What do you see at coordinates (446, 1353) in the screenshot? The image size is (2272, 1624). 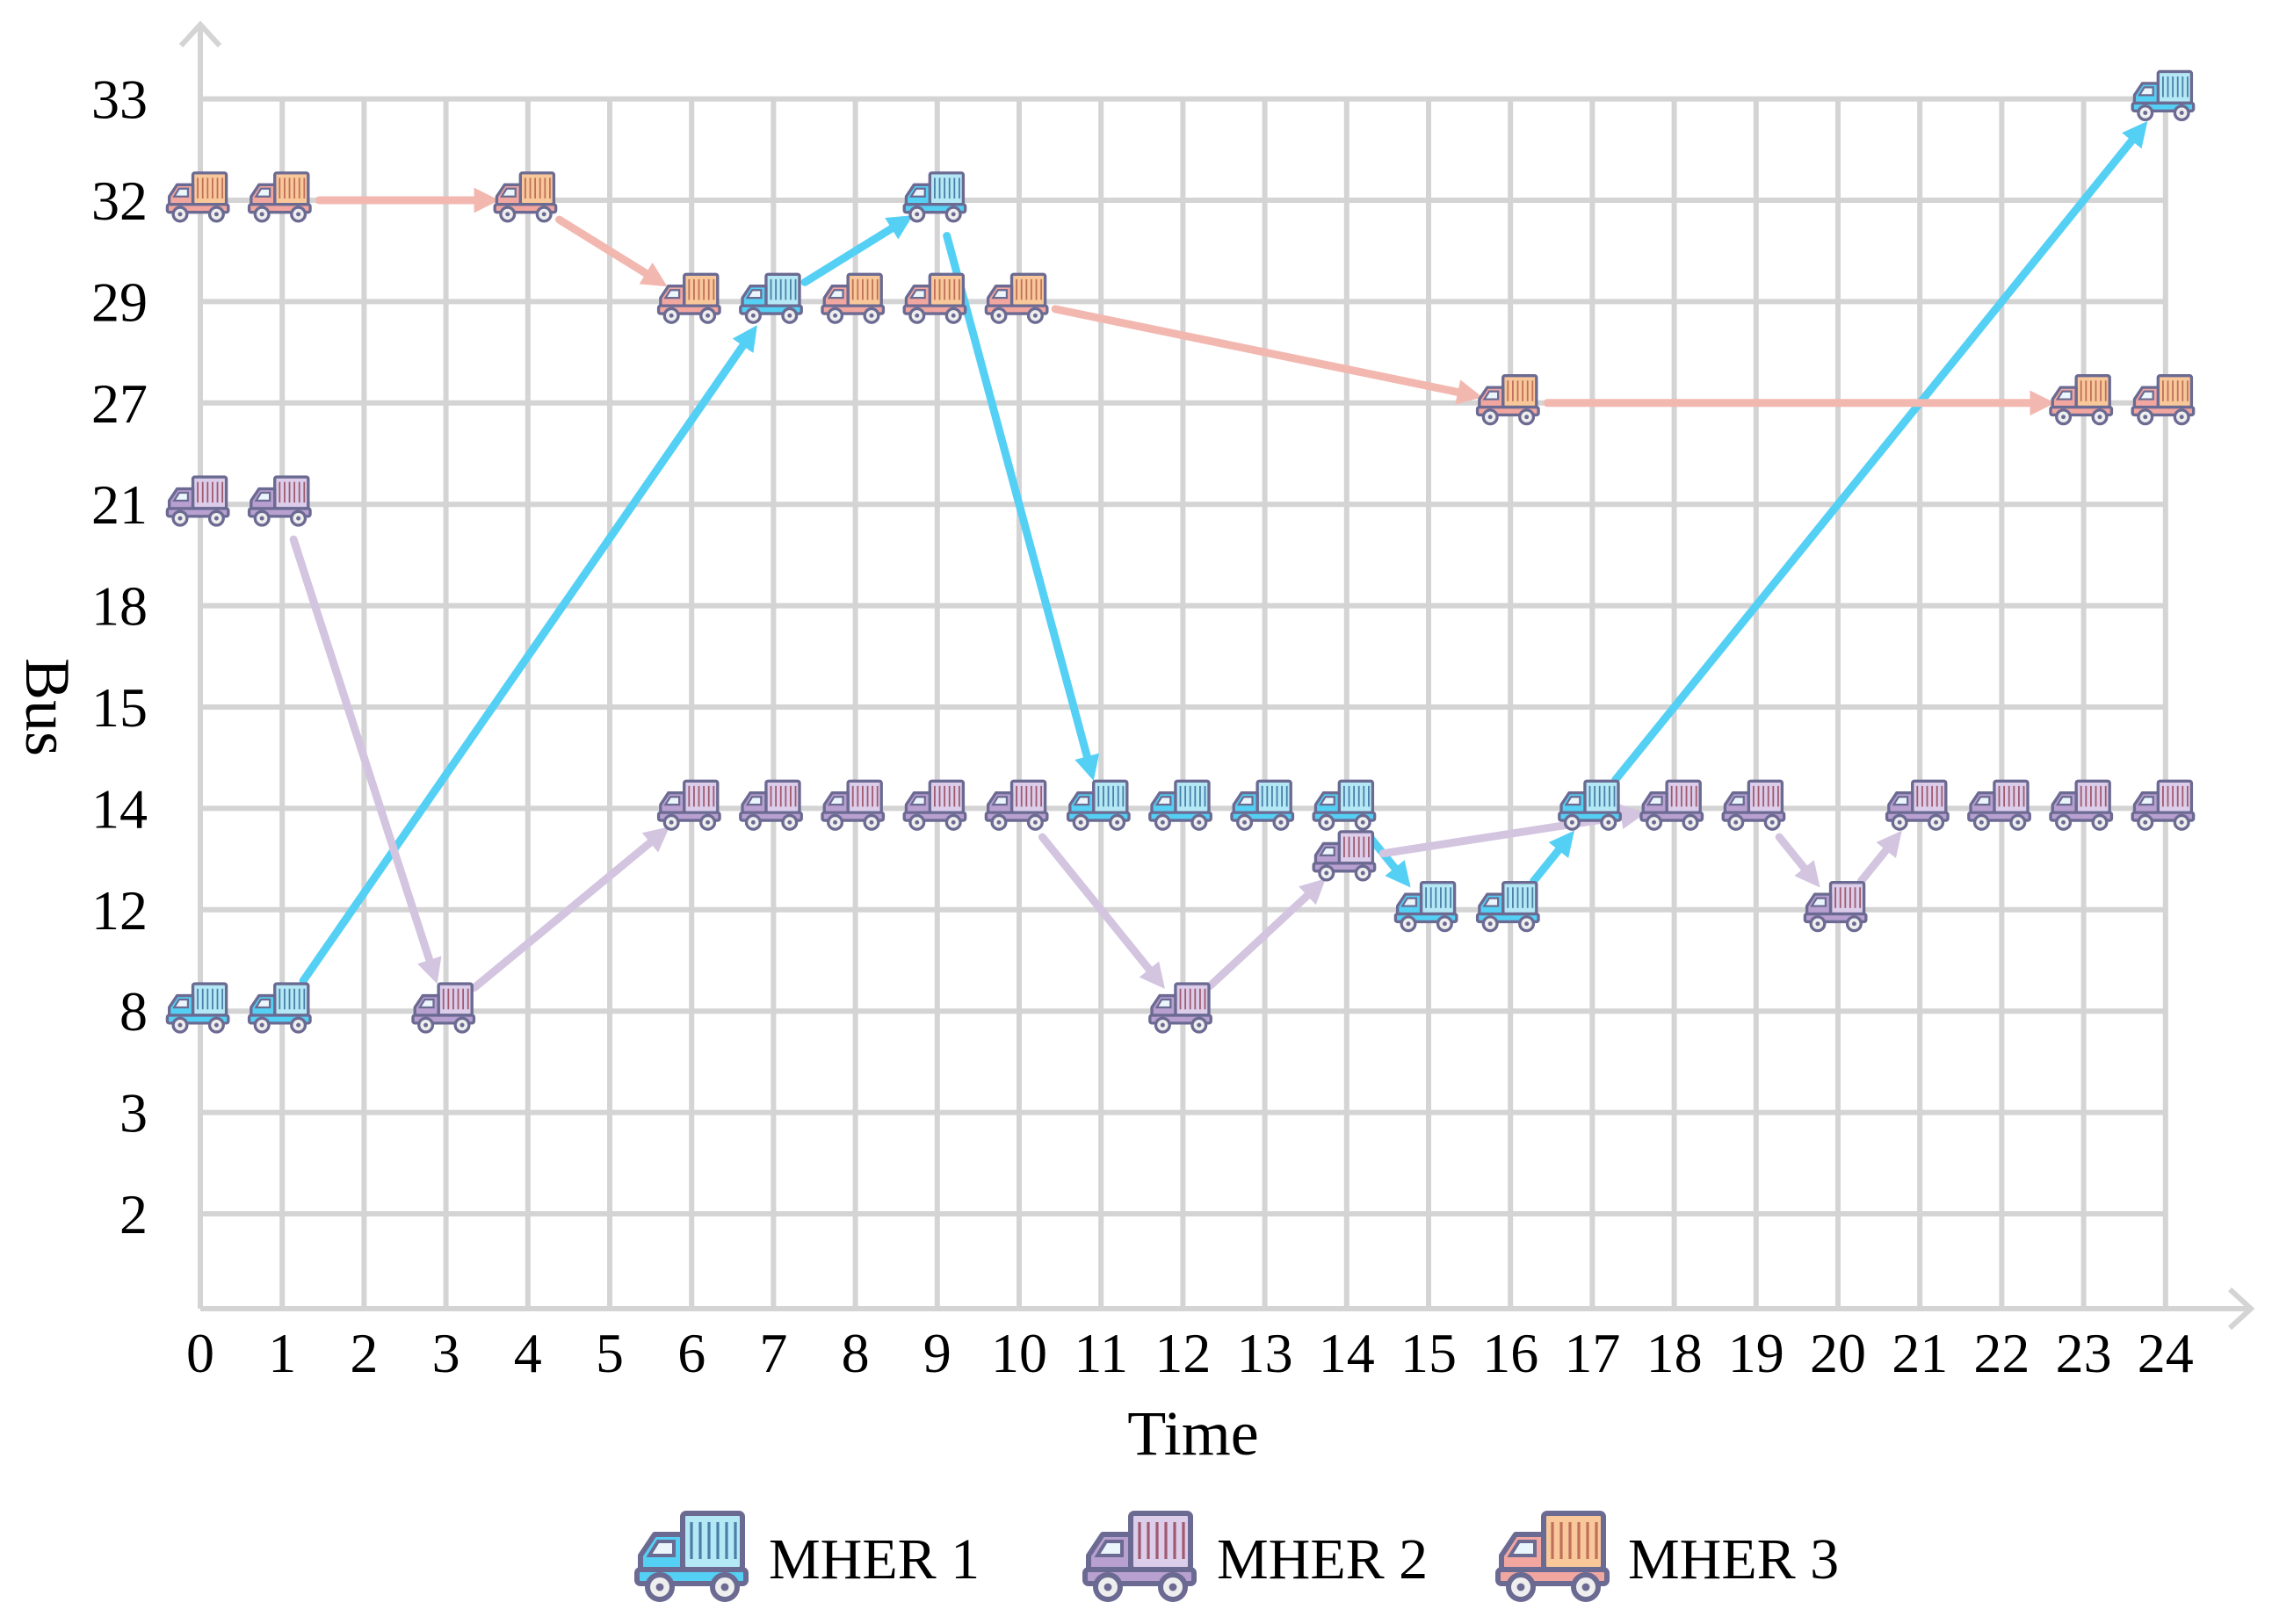 I see `x-tick-label: 3` at bounding box center [446, 1353].